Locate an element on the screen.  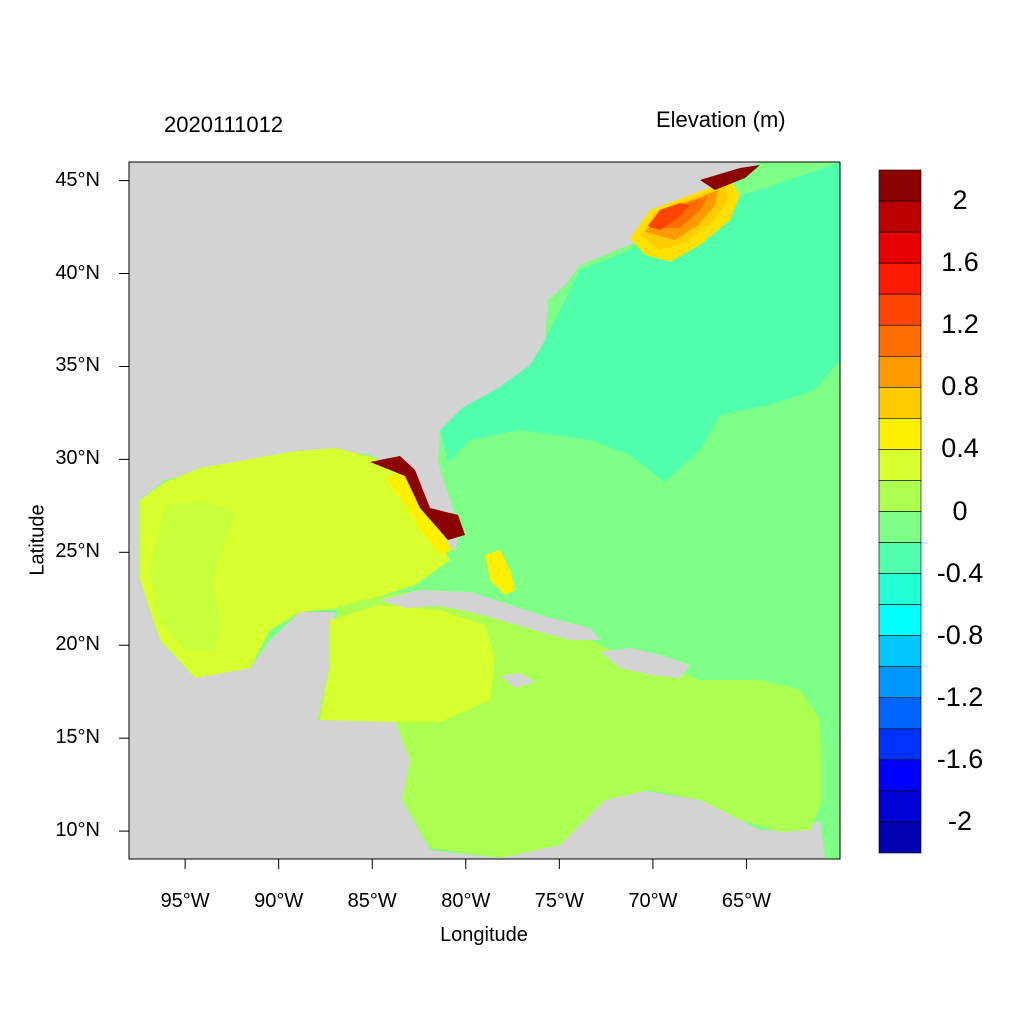
new-england-surge is located at coordinates (695, 213).